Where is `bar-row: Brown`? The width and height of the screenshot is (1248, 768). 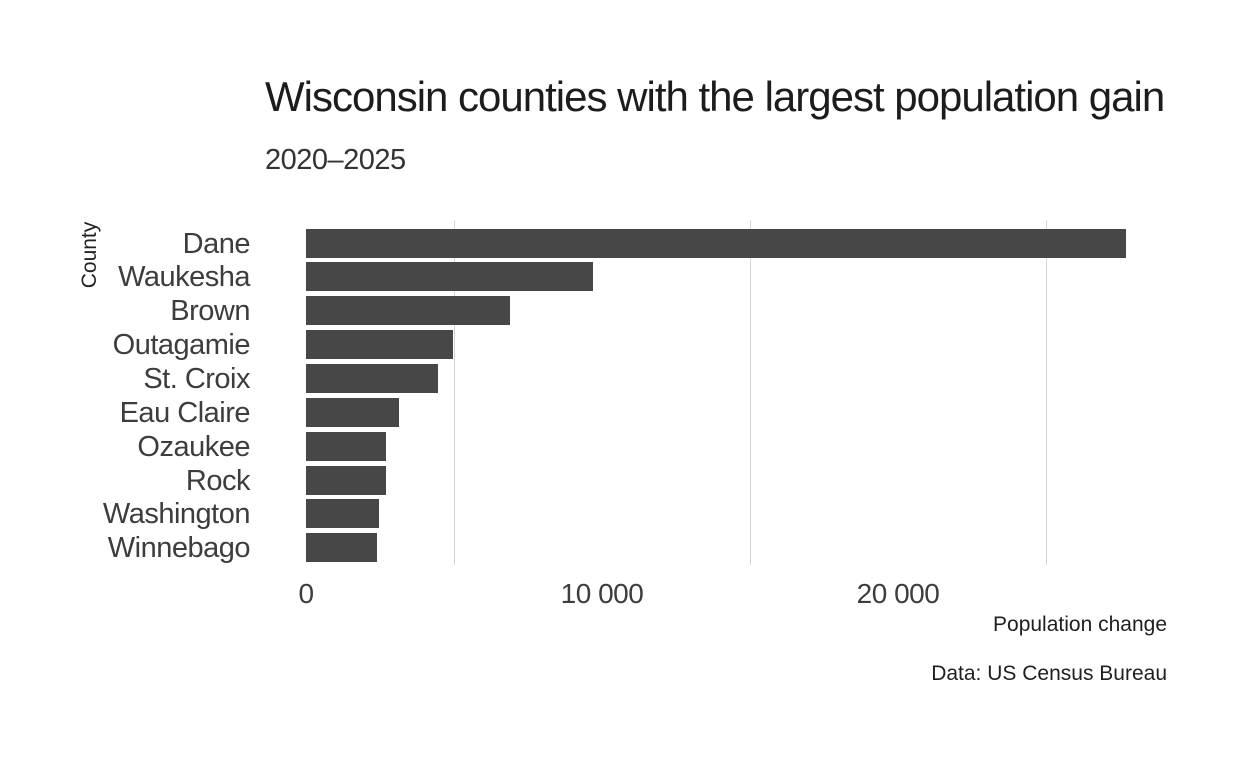
bar-row: Brown is located at coordinates (624, 311).